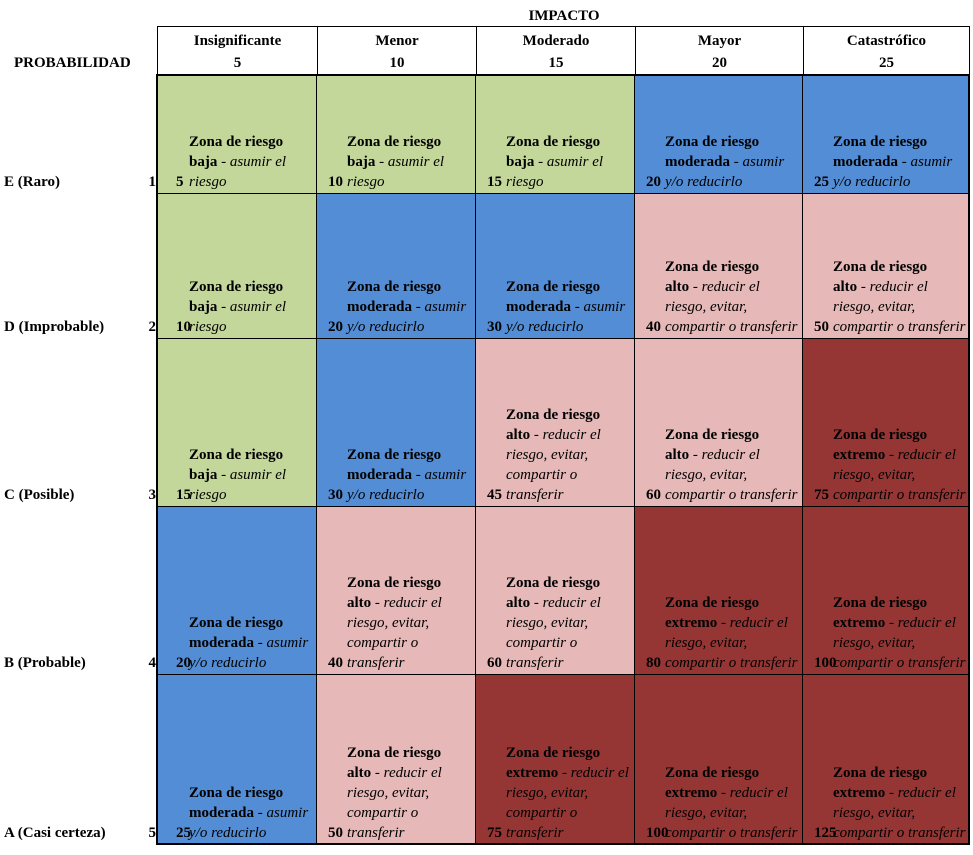 Image resolution: width=973 pixels, height=855 pixels. What do you see at coordinates (39, 495) in the screenshot?
I see `probability-row-label: C (Posible)` at bounding box center [39, 495].